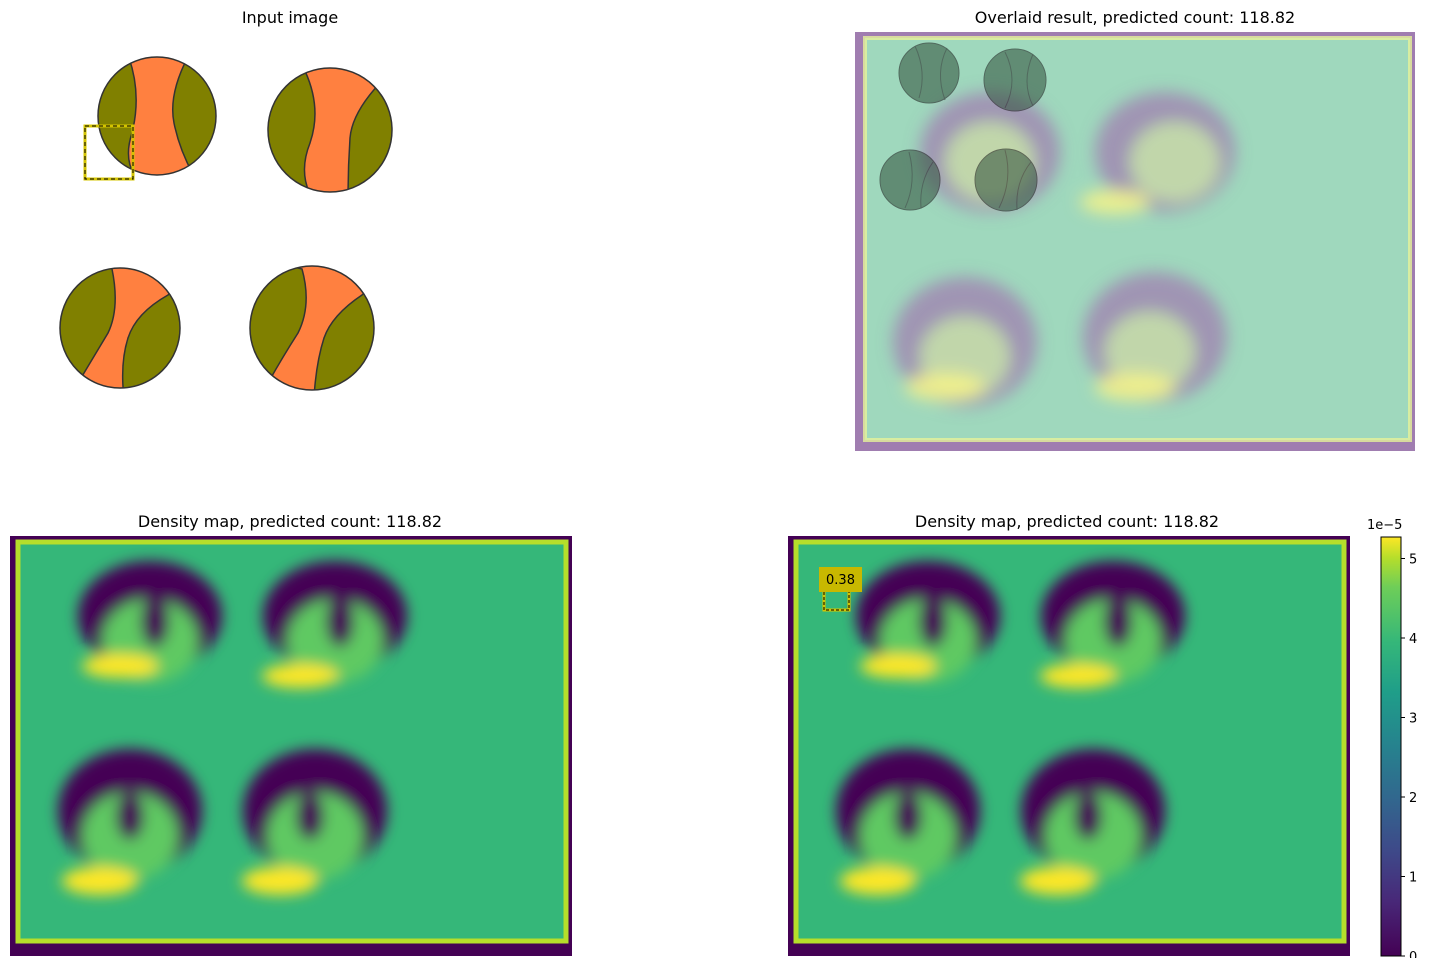 The image size is (1431, 974). What do you see at coordinates (1067, 521) in the screenshot?
I see `density-map-right-title: Density map, predicted count: 118.82` at bounding box center [1067, 521].